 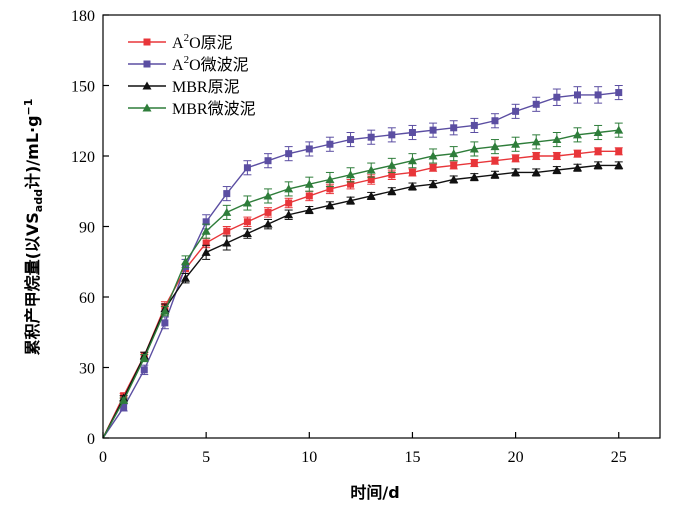 What do you see at coordinates (374, 492) in the screenshot?
I see `x-axis-title: 时间/d` at bounding box center [374, 492].